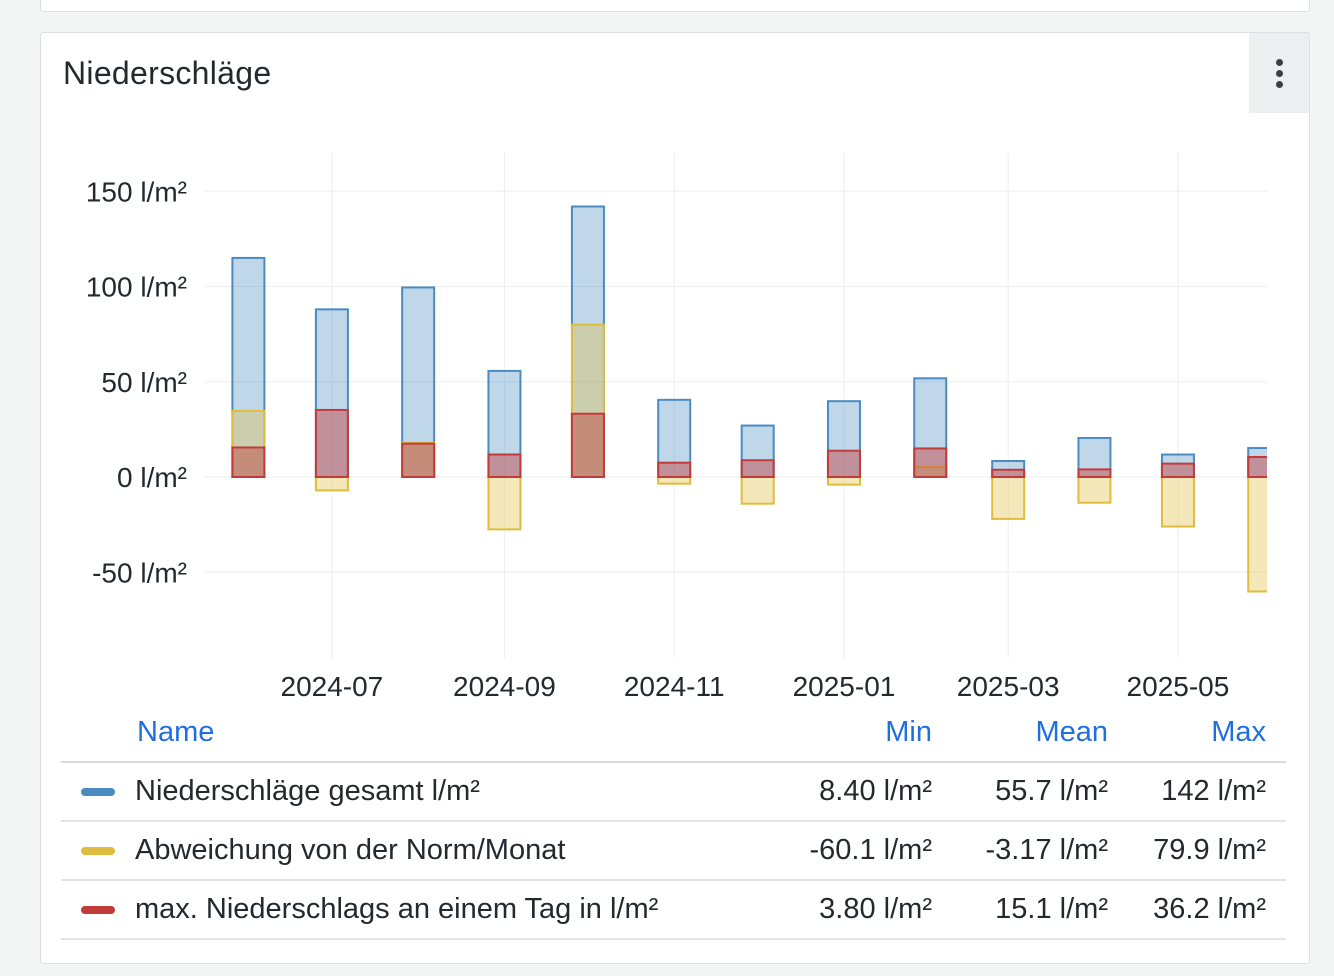  What do you see at coordinates (848, 792) in the screenshot?
I see `legend-min-value: 8.40 l/m²` at bounding box center [848, 792].